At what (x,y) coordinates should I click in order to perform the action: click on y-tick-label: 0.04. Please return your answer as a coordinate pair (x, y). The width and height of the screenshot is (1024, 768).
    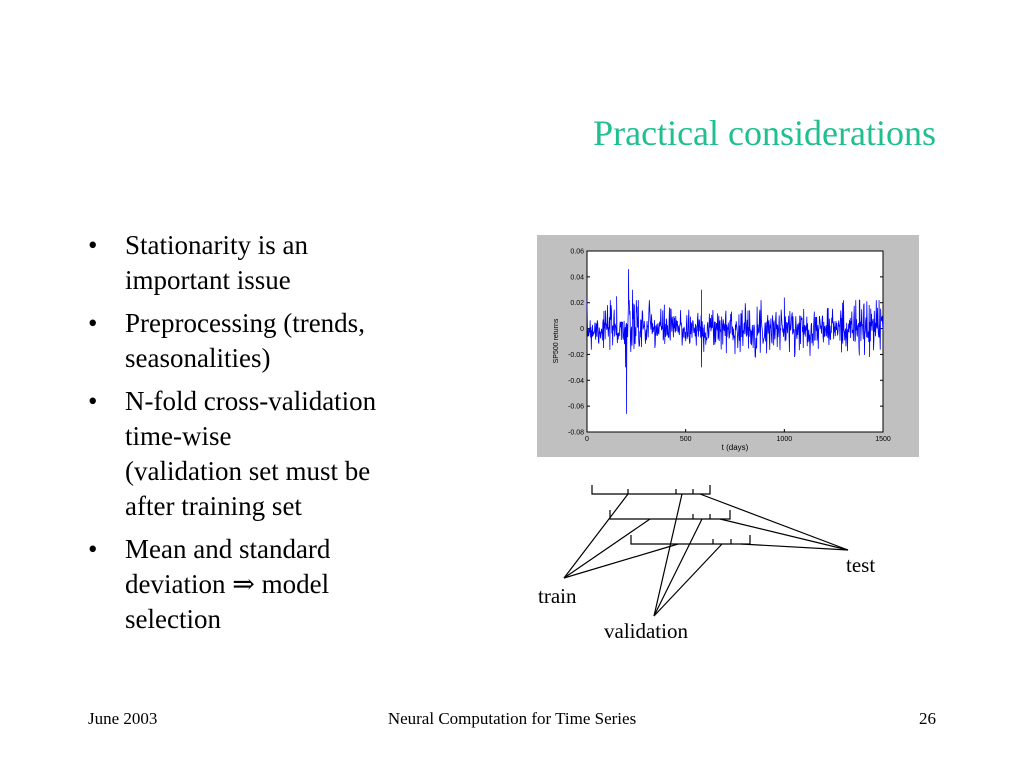
    Looking at the image, I should click on (577, 277).